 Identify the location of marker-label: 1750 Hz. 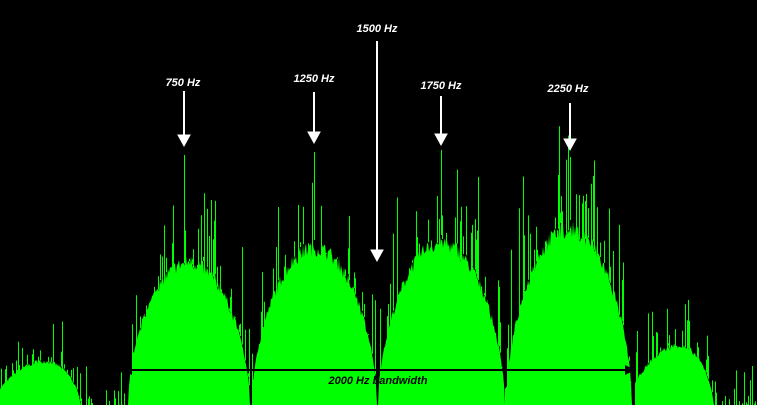
(441, 86).